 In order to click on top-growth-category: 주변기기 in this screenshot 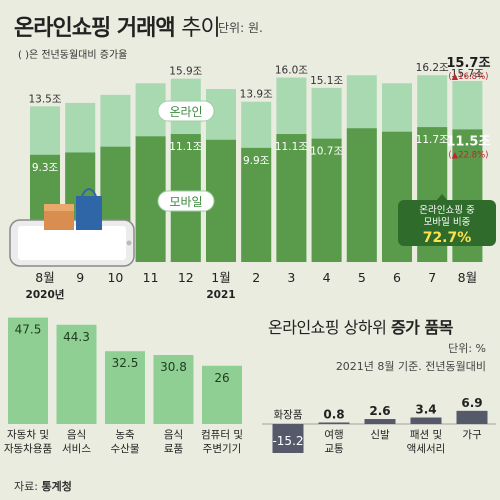, I will do `click(222, 449)`.